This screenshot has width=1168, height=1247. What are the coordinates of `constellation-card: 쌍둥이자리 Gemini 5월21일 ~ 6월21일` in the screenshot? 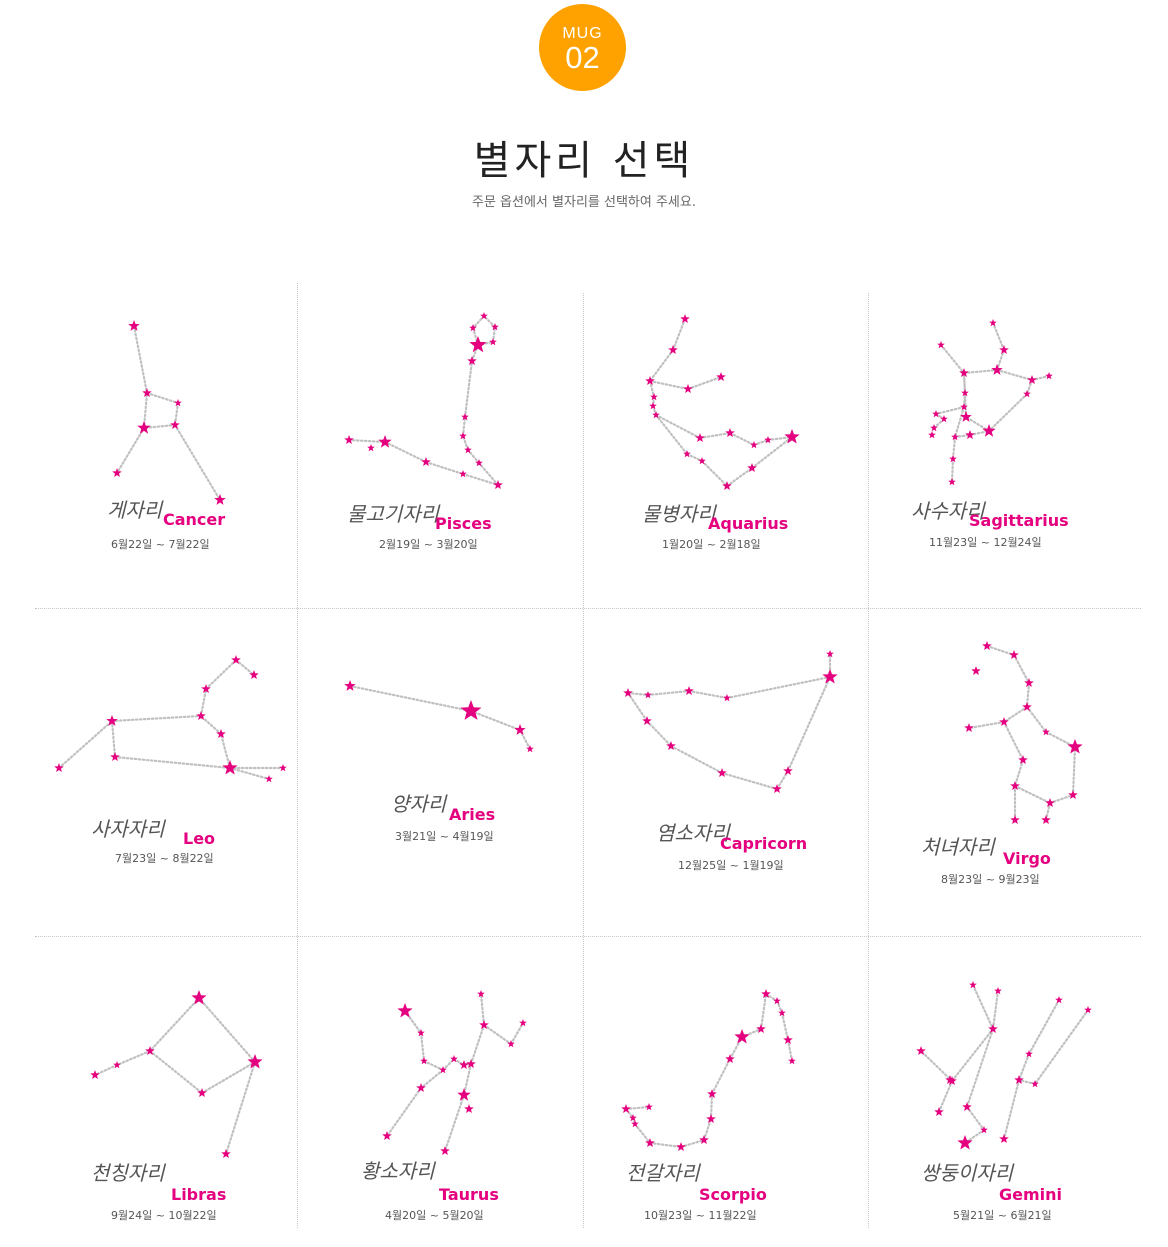 It's located at (1000, 1092).